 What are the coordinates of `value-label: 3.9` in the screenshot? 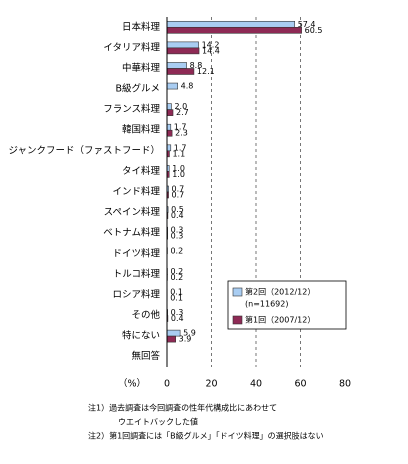 It's located at (185, 339).